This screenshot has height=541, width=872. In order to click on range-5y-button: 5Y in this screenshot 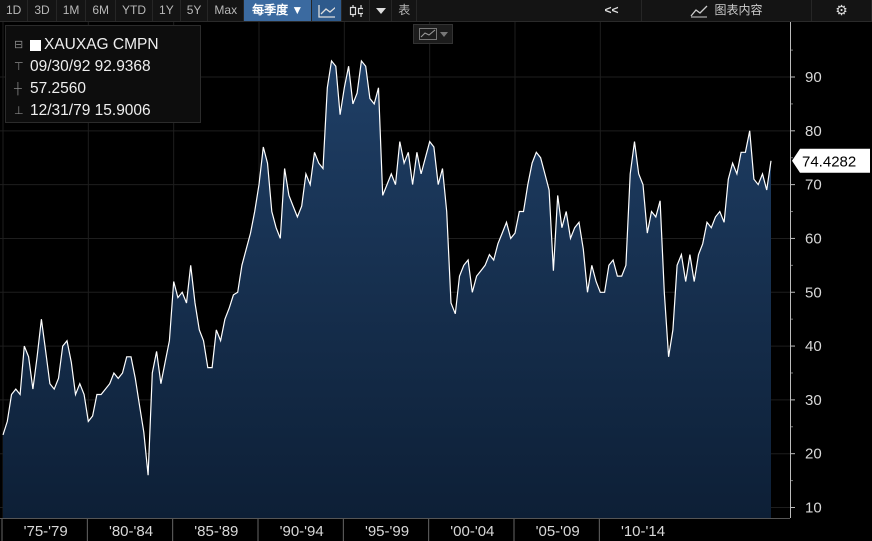, I will do `click(195, 10)`.